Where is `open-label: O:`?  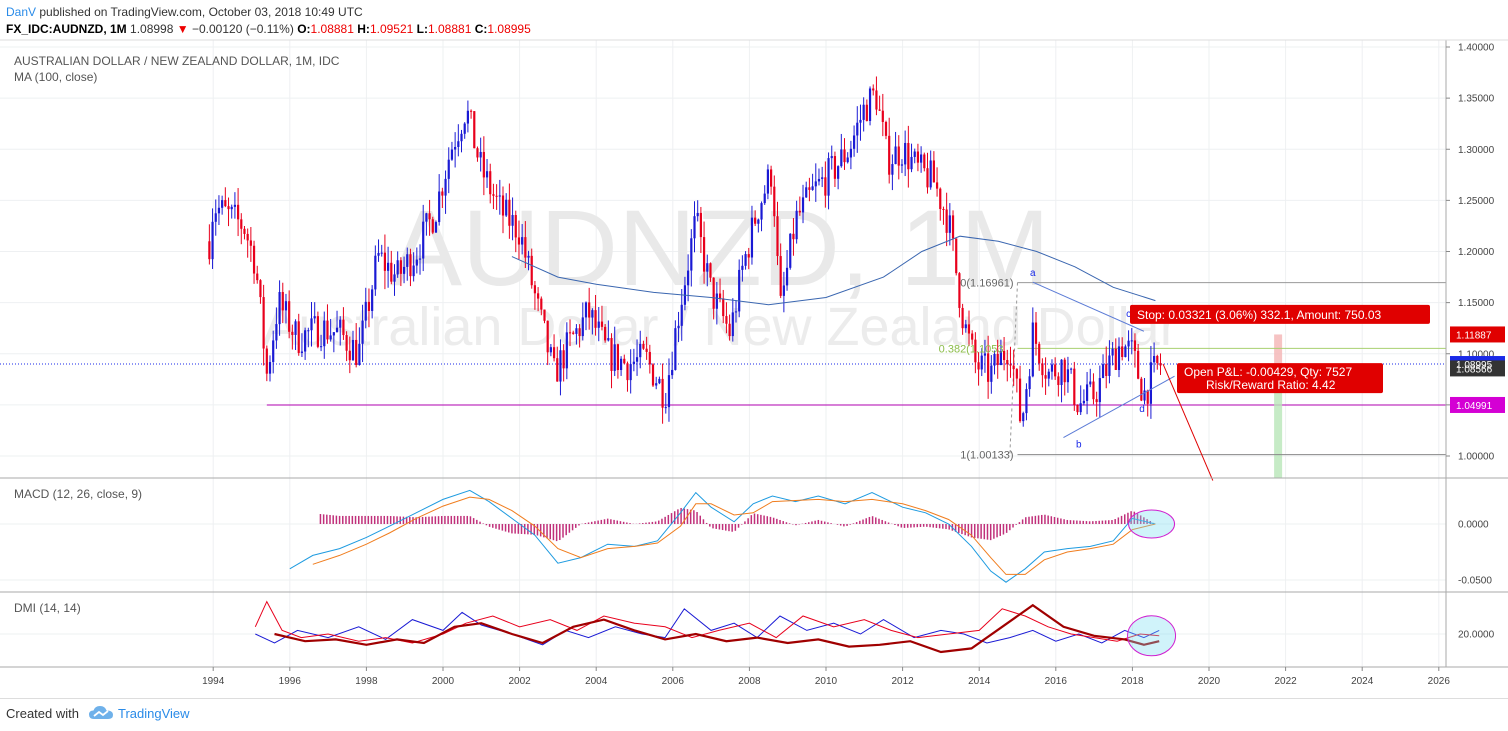 open-label: O: is located at coordinates (304, 29).